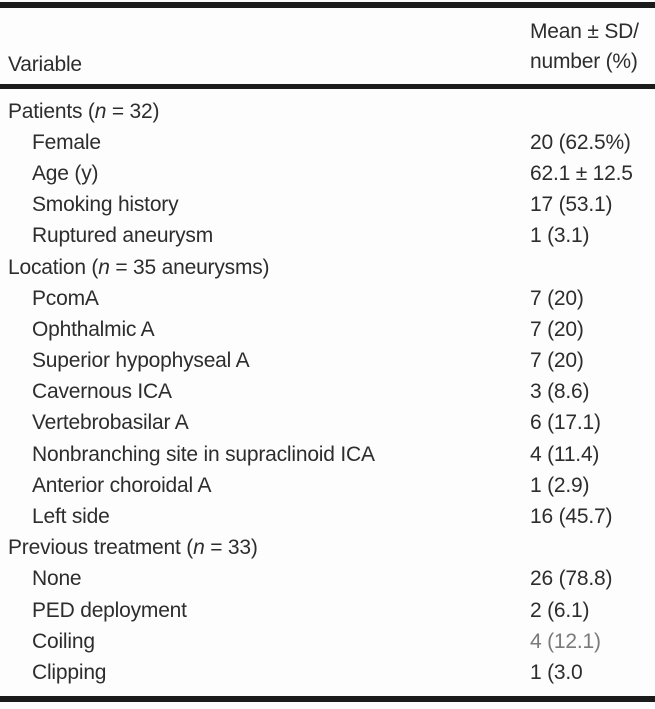 This screenshot has width=655, height=709. What do you see at coordinates (560, 610) in the screenshot?
I see `row-value: 2 (6.1)` at bounding box center [560, 610].